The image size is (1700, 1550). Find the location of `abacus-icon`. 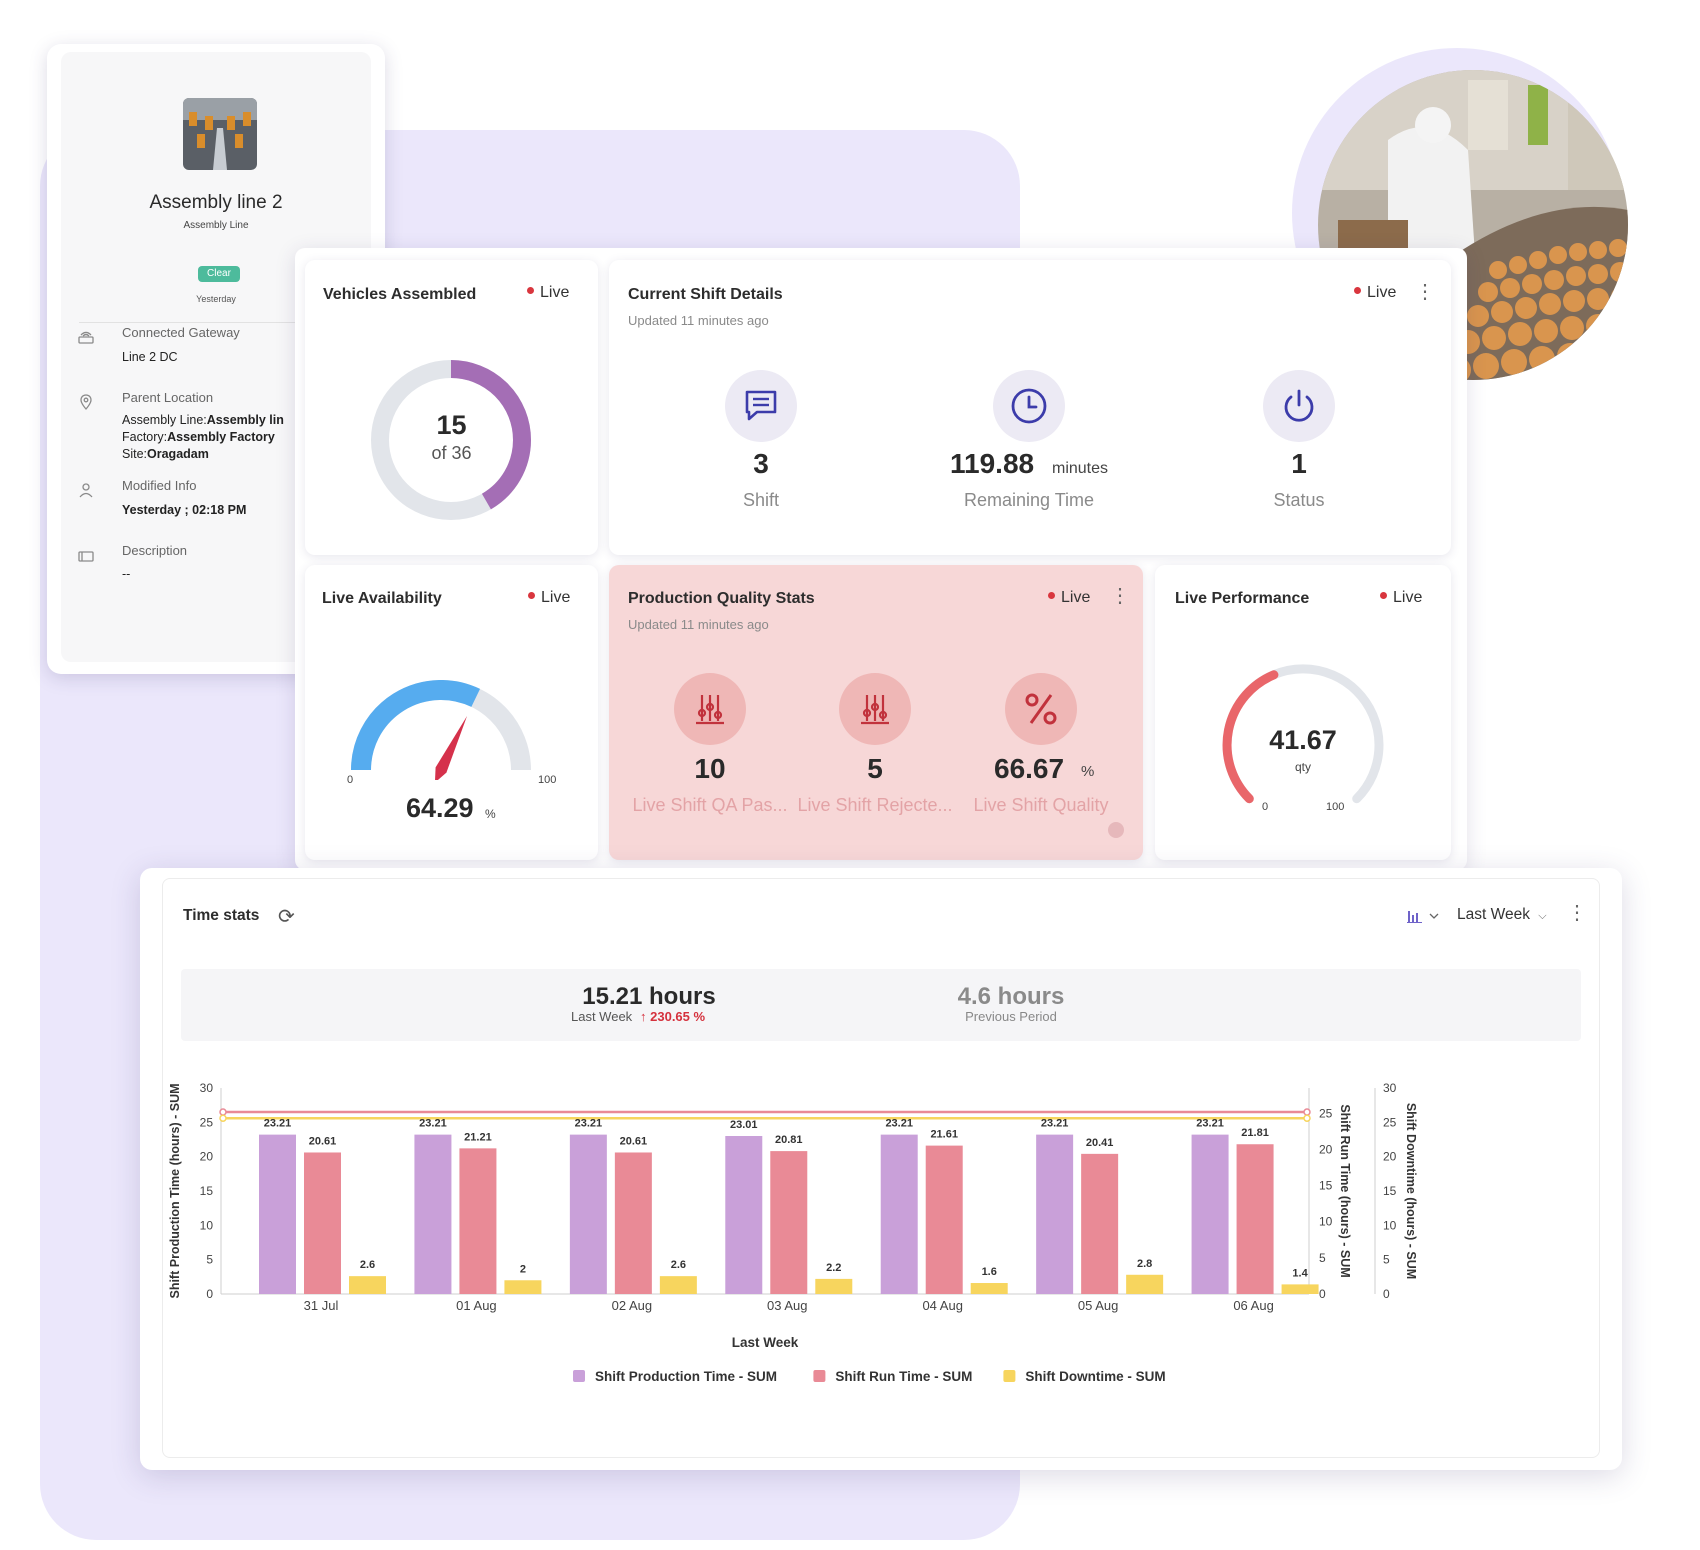

abacus-icon is located at coordinates (875, 709).